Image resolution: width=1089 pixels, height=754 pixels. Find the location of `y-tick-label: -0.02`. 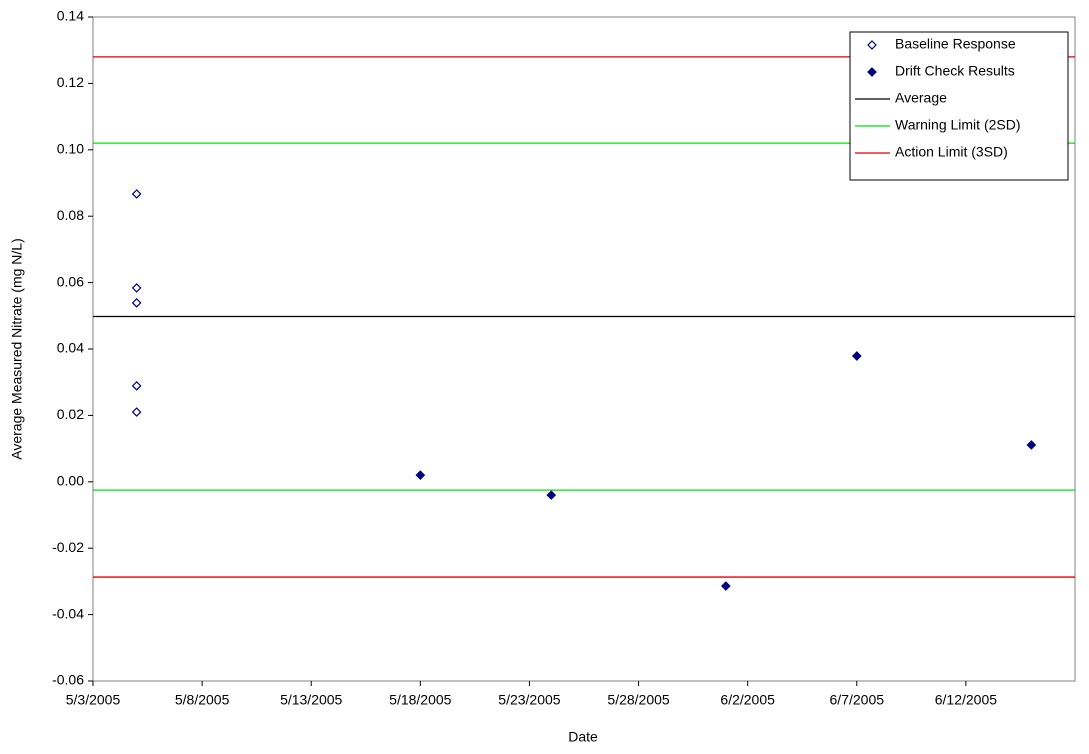

y-tick-label: -0.02 is located at coordinates (68, 547).